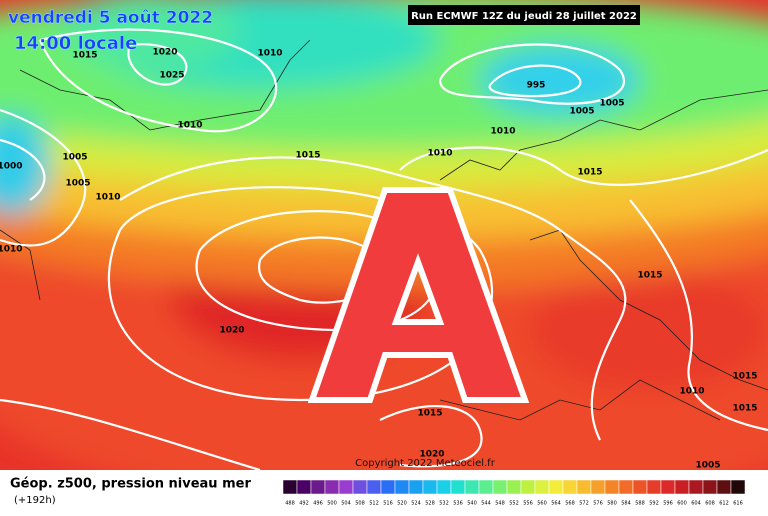 This screenshot has height=516, width=768. What do you see at coordinates (290, 504) in the screenshot?
I see `scale-label: 488` at bounding box center [290, 504].